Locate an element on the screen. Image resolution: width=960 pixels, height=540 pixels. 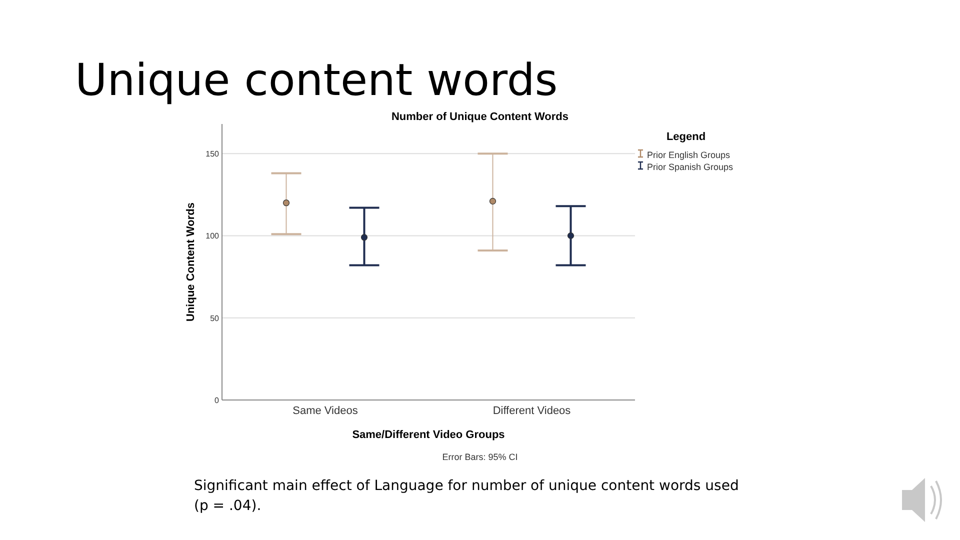
y-tick-label: 100 is located at coordinates (213, 236).